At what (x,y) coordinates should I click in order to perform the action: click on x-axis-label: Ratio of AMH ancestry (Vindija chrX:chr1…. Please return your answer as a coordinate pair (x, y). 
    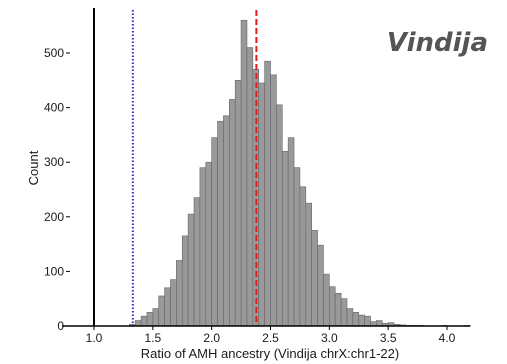
    Looking at the image, I should click on (270, 353).